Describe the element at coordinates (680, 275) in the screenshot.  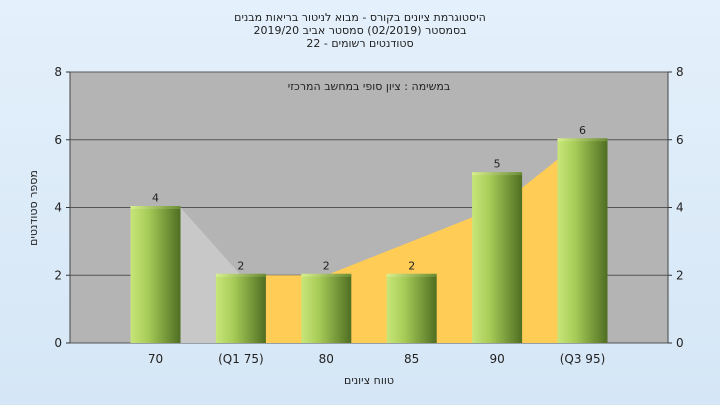
I see `y-tick-label-right: 2` at that location.